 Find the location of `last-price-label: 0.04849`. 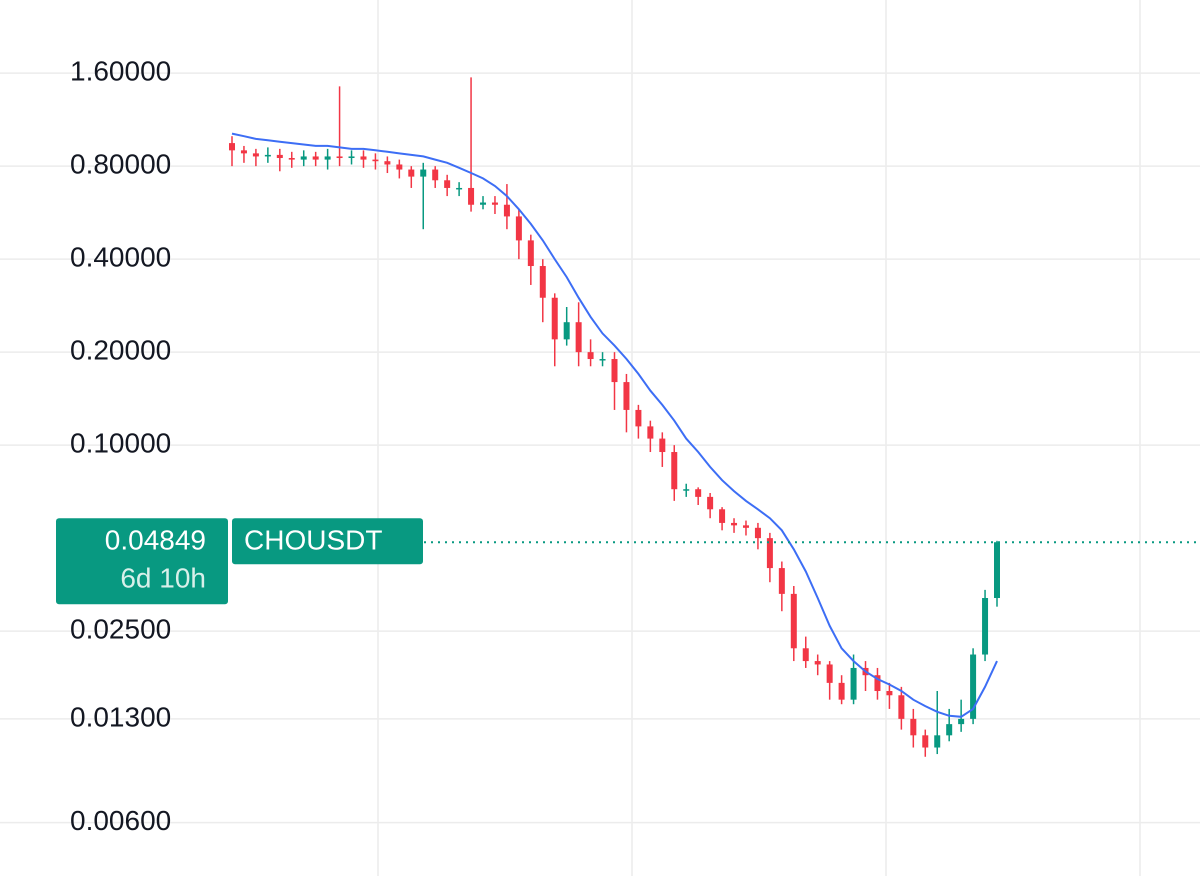

last-price-label: 0.04849 is located at coordinates (155, 540).